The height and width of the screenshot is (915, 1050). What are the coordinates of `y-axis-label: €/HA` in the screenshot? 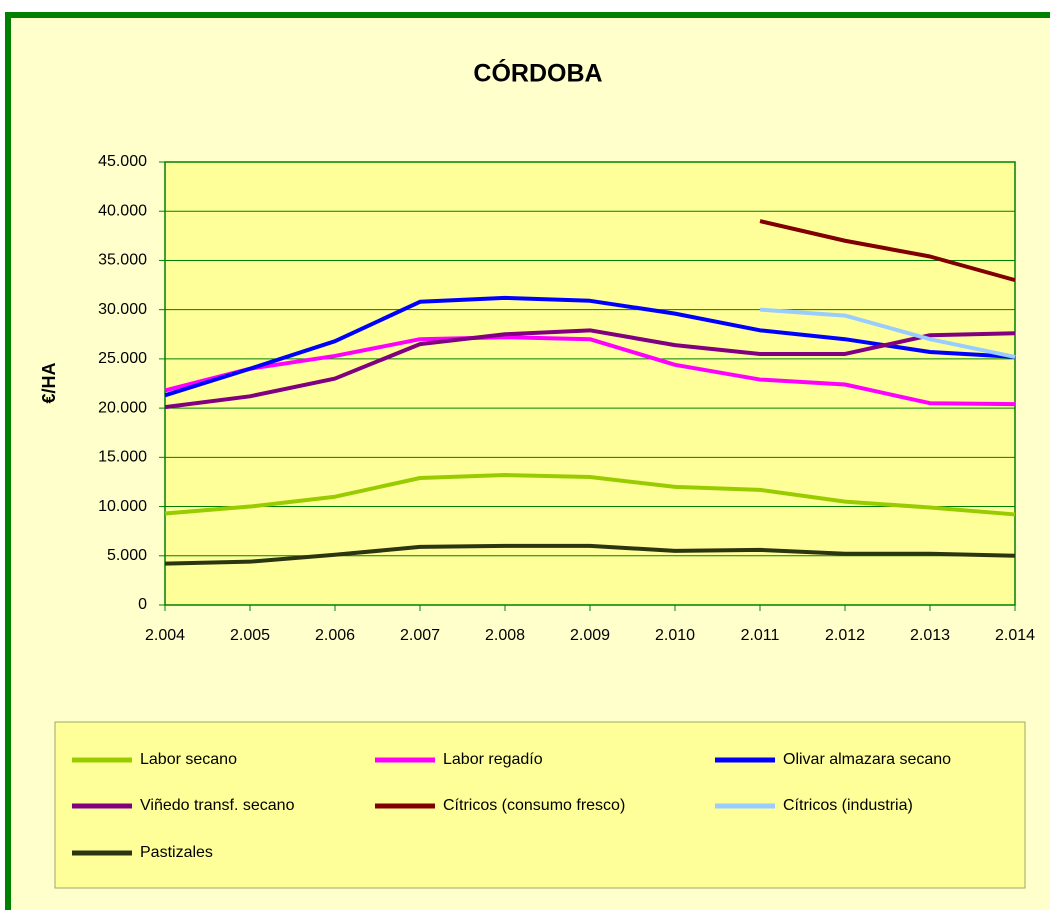 It's located at (49, 382).